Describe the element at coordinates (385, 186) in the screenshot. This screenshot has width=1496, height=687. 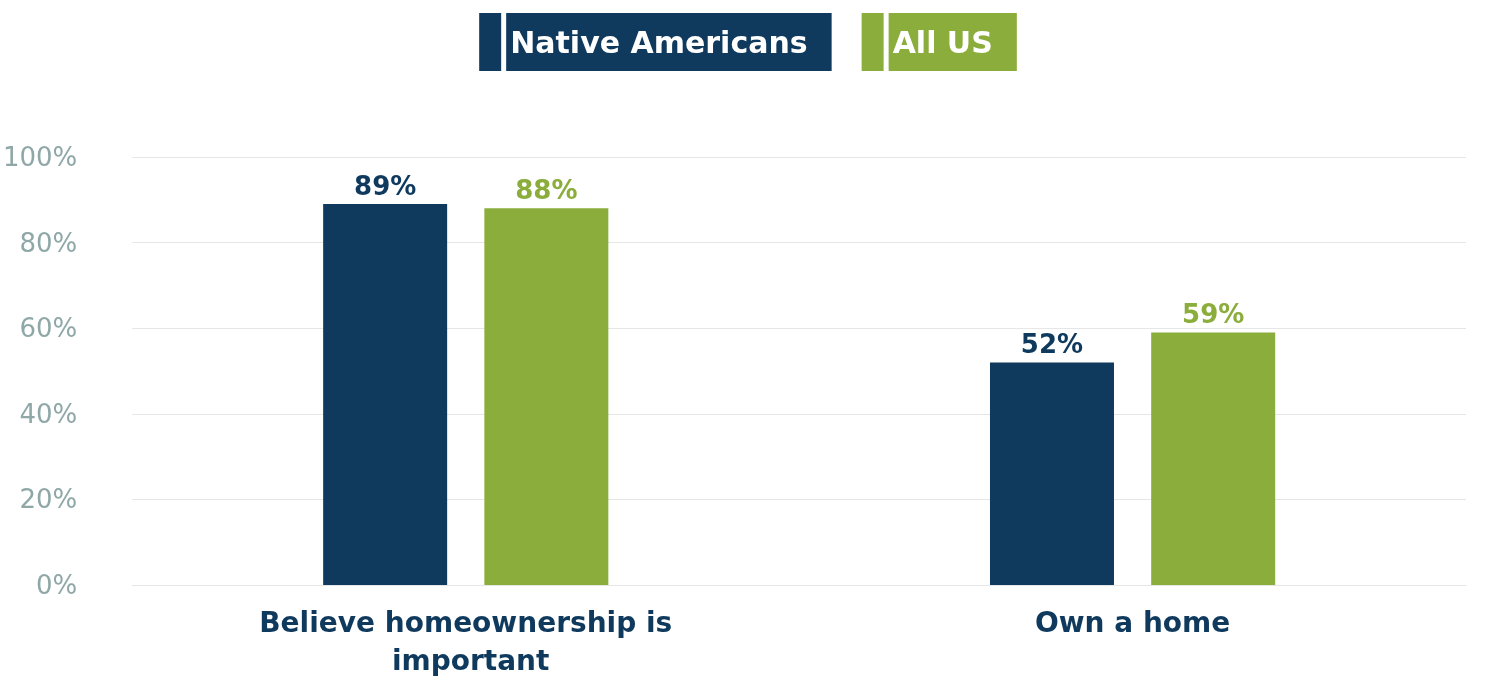
I see `data-label: 89%` at that location.